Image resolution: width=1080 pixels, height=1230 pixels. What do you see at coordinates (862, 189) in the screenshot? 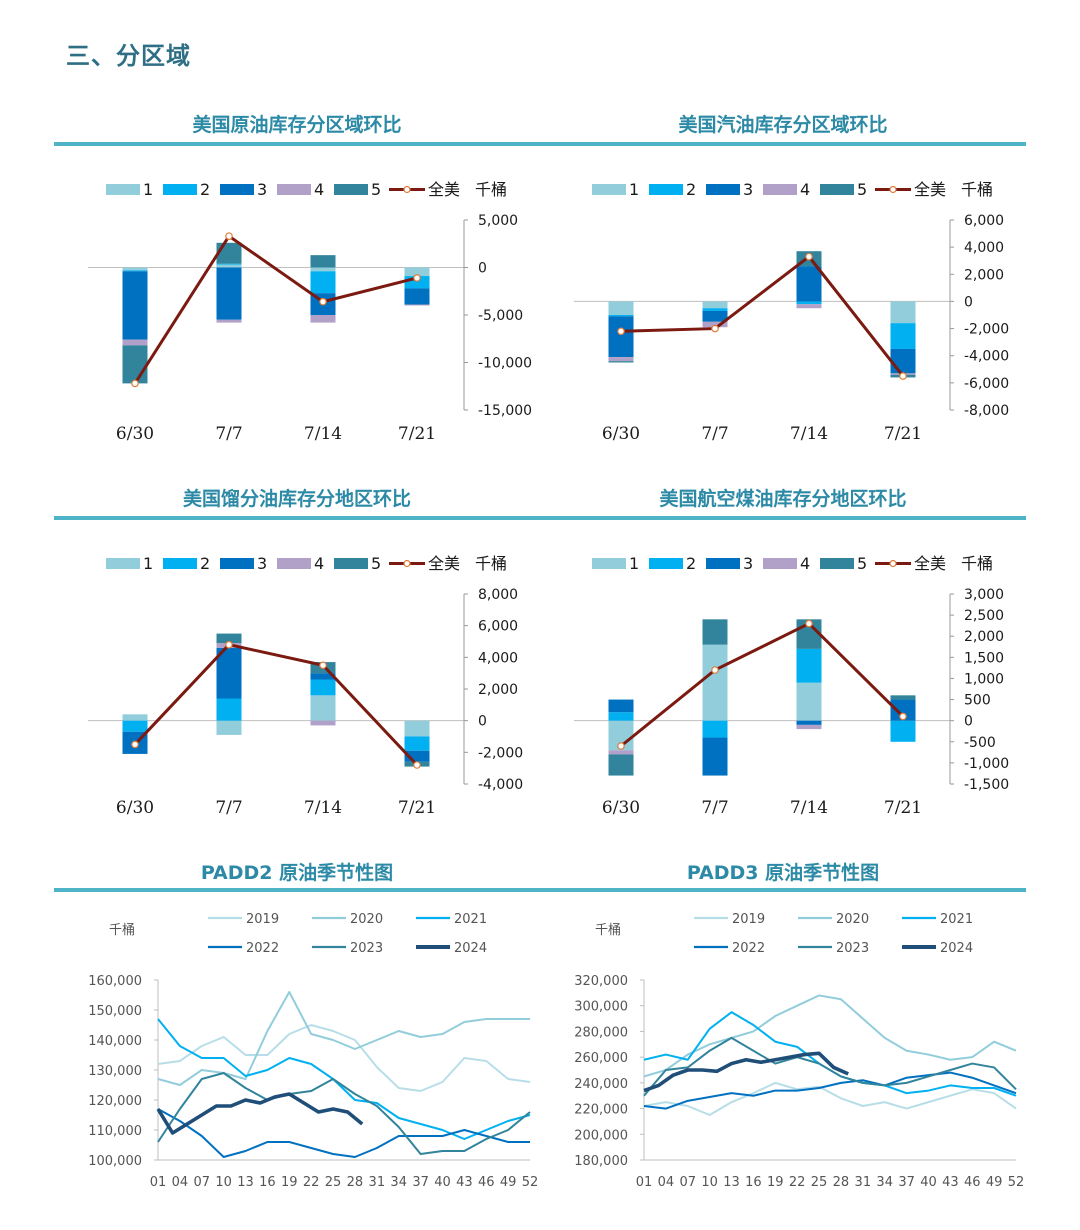
I see `legend-label-5: 5` at bounding box center [862, 189].